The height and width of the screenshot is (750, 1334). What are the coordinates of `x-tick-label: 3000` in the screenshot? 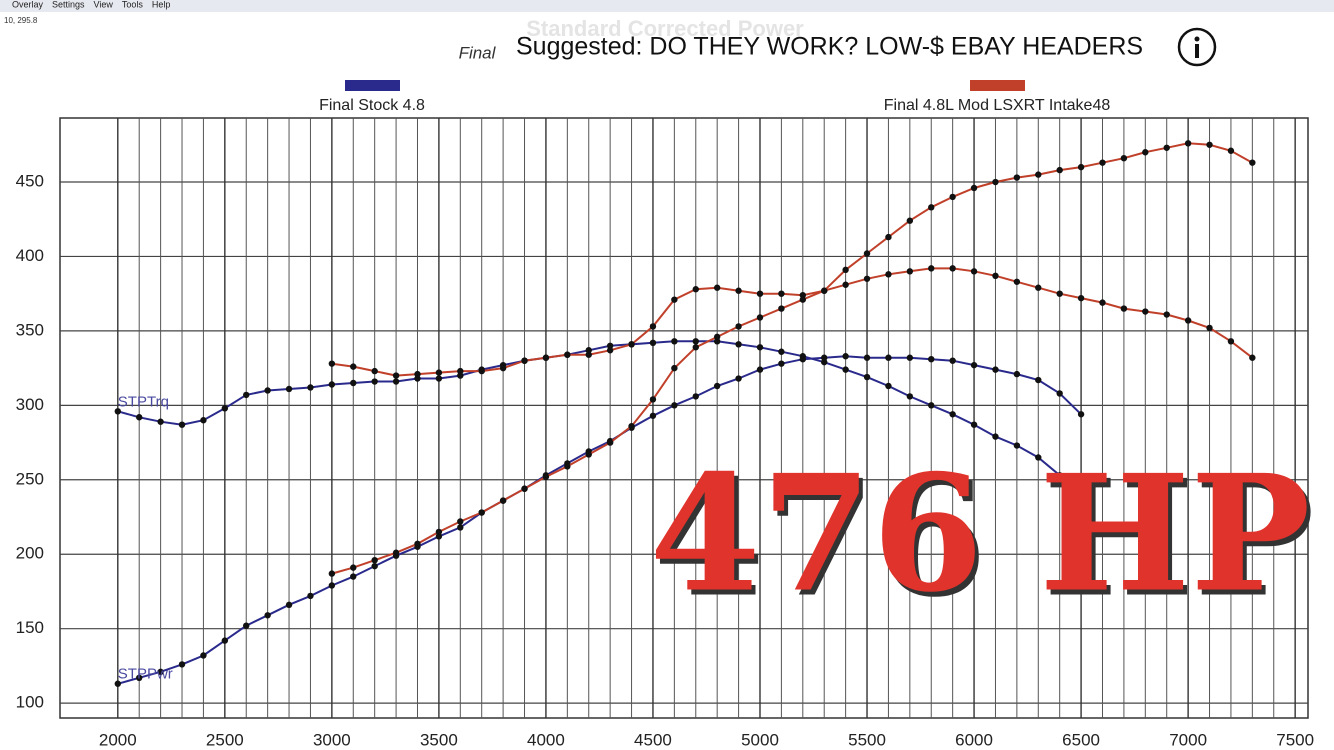 It's located at (332, 739).